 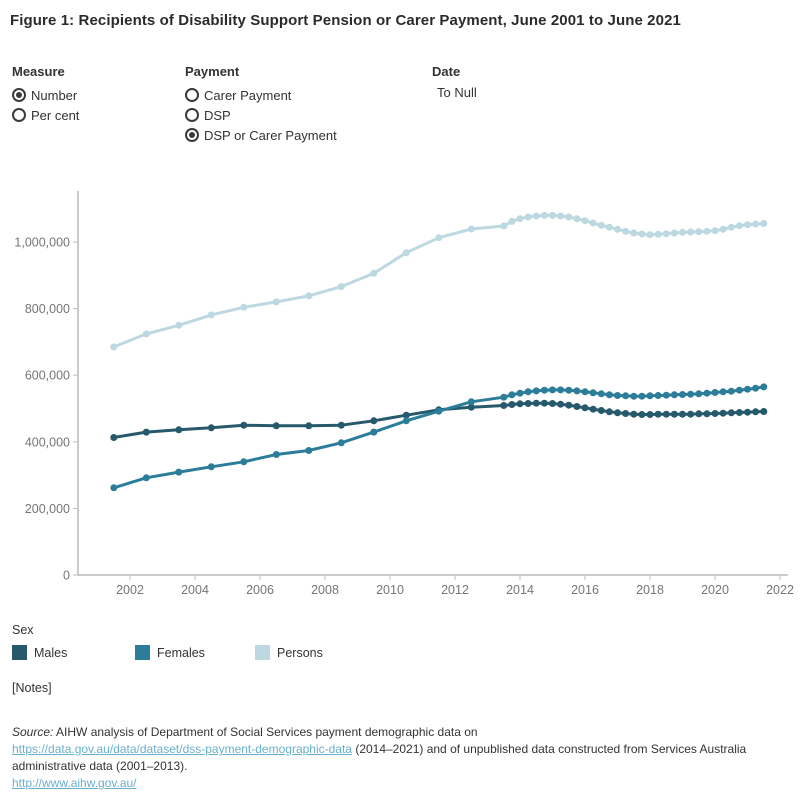 I want to click on payment-option-dsp-or-carer-payment: DSP or Carer Payment, so click(x=261, y=135).